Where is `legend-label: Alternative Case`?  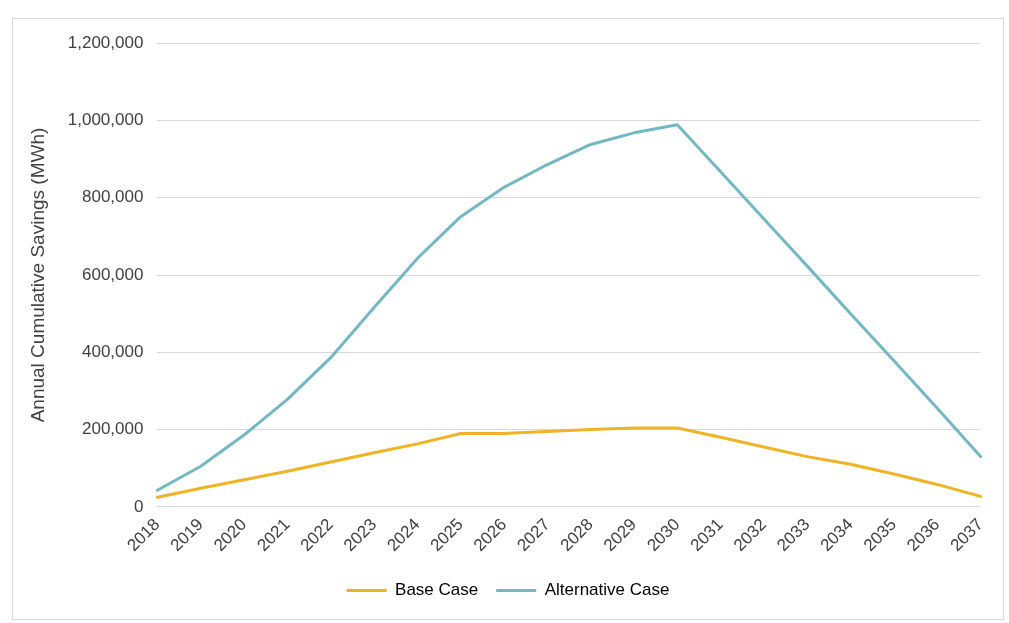 legend-label: Alternative Case is located at coordinates (607, 590).